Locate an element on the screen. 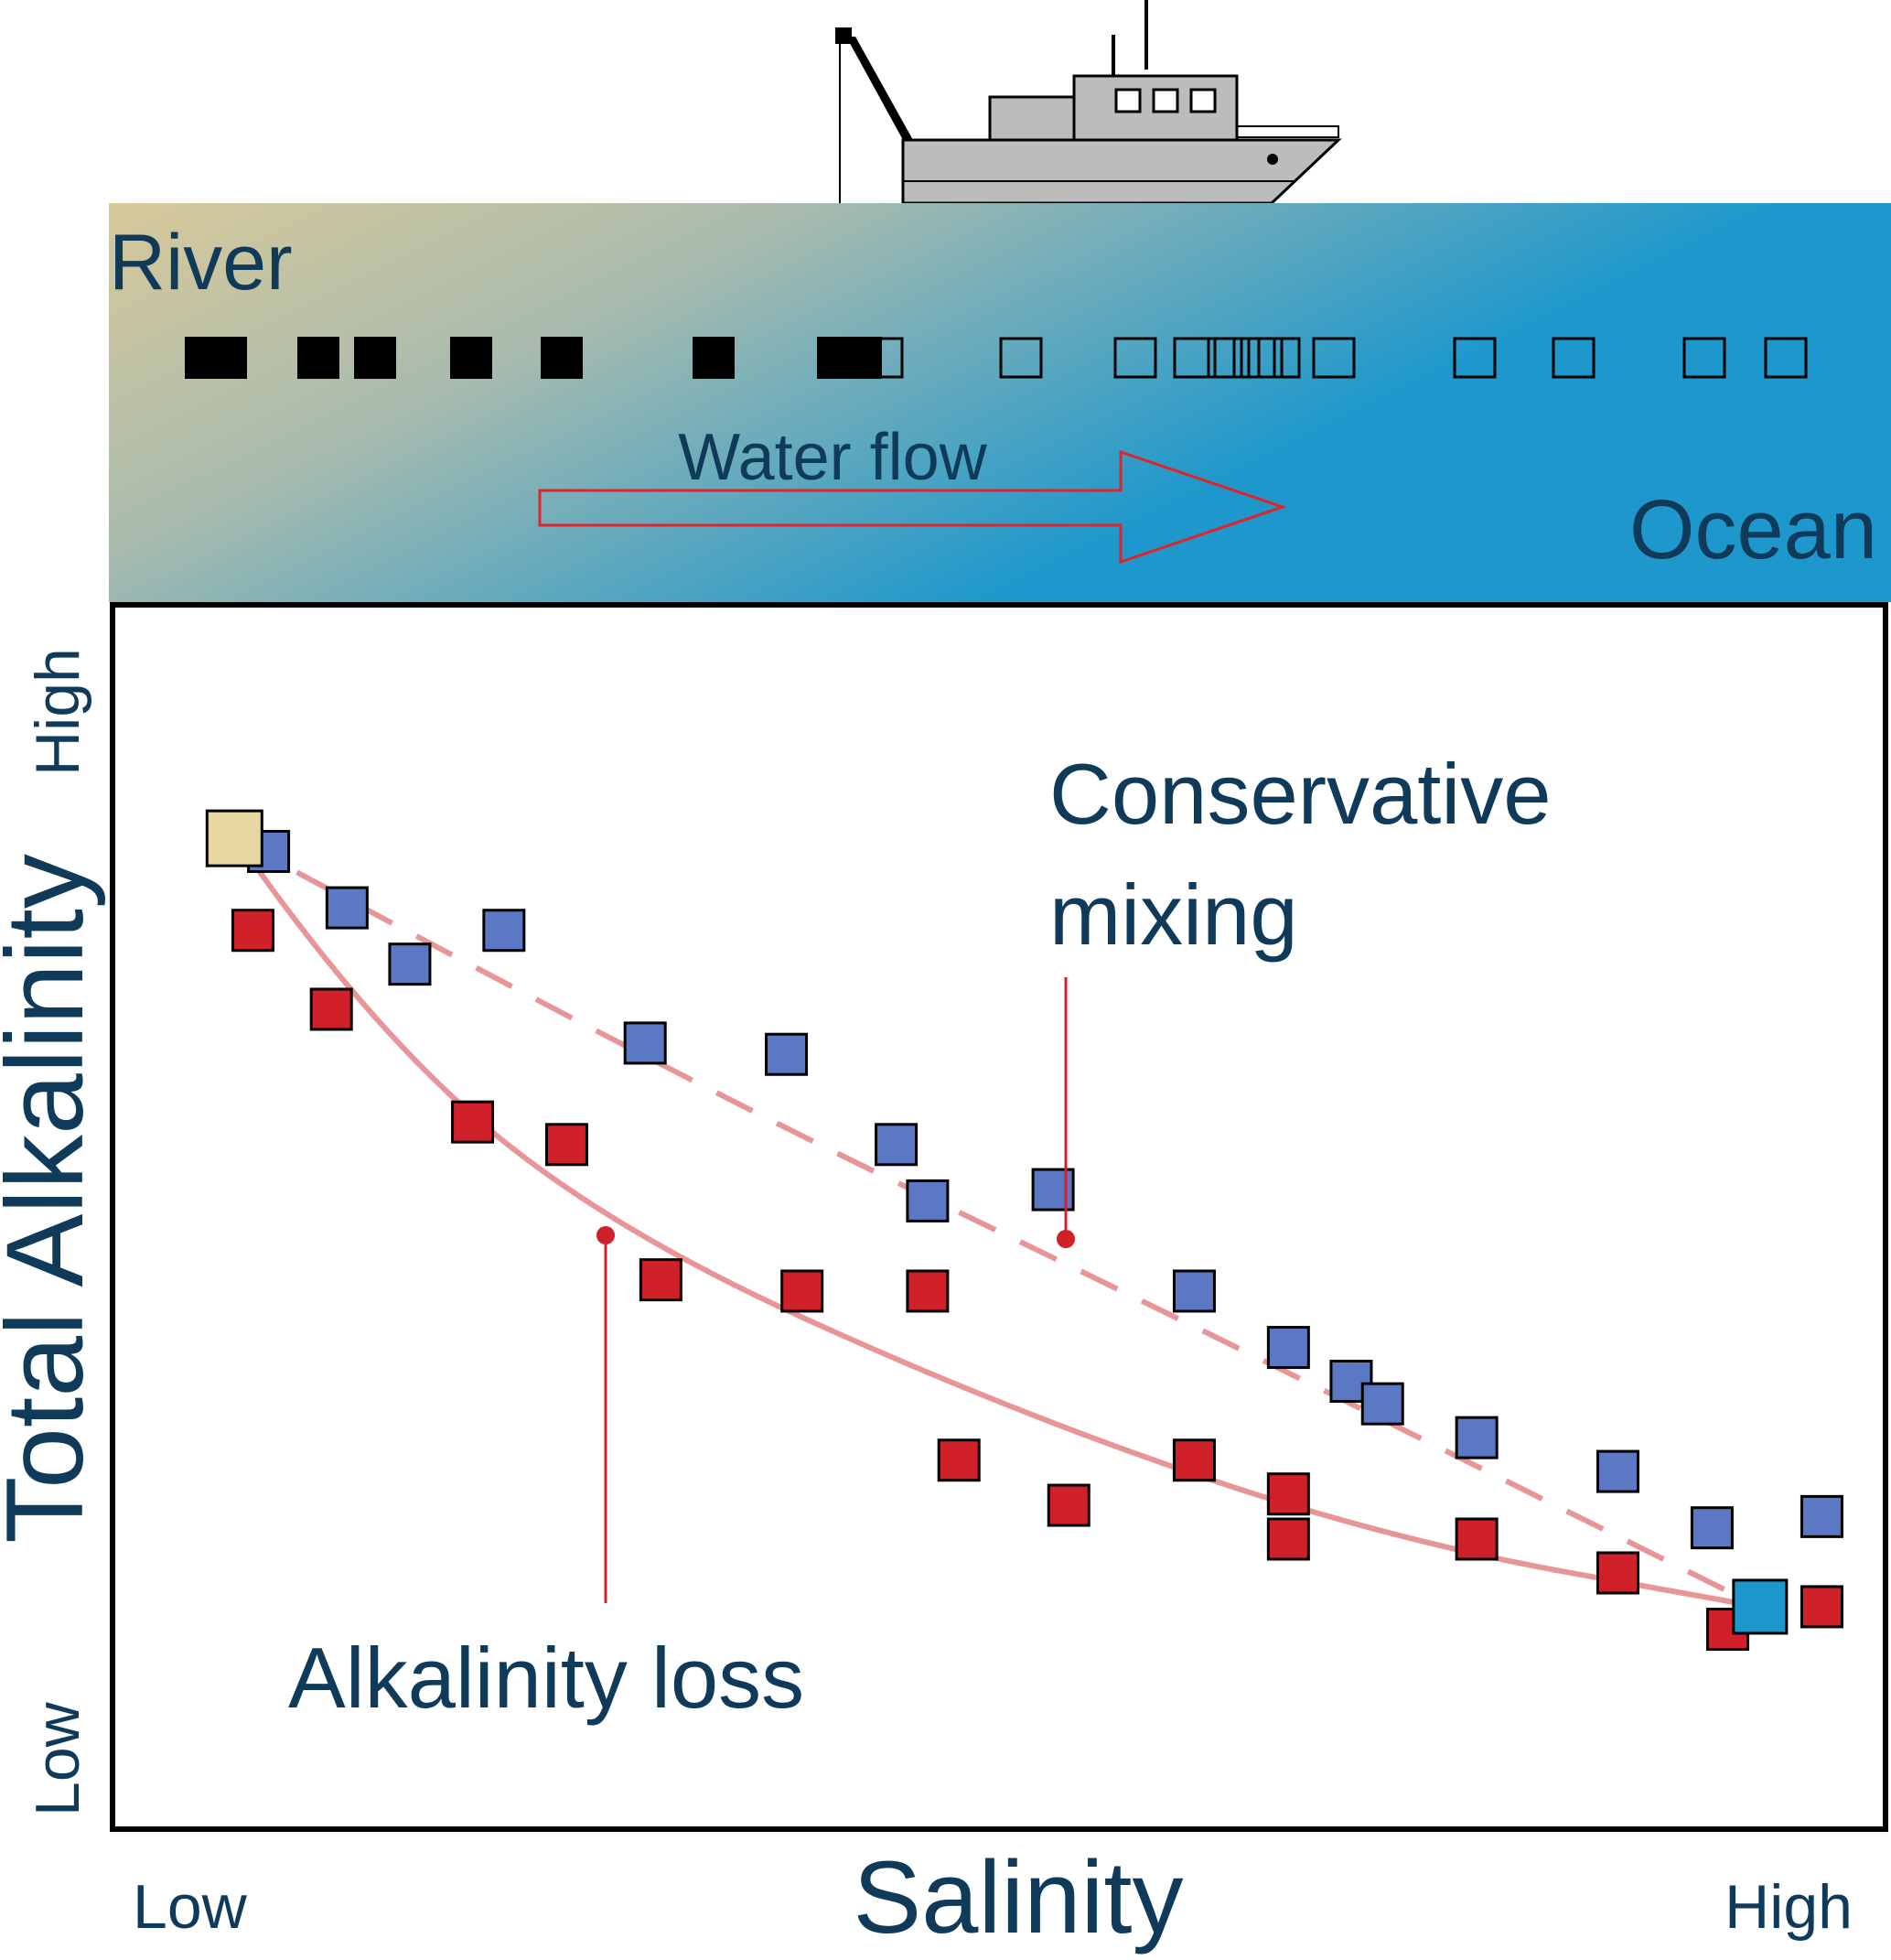 Image resolution: width=1891 pixels, height=1960 pixels. y-tick-low: Low is located at coordinates (57, 1758).